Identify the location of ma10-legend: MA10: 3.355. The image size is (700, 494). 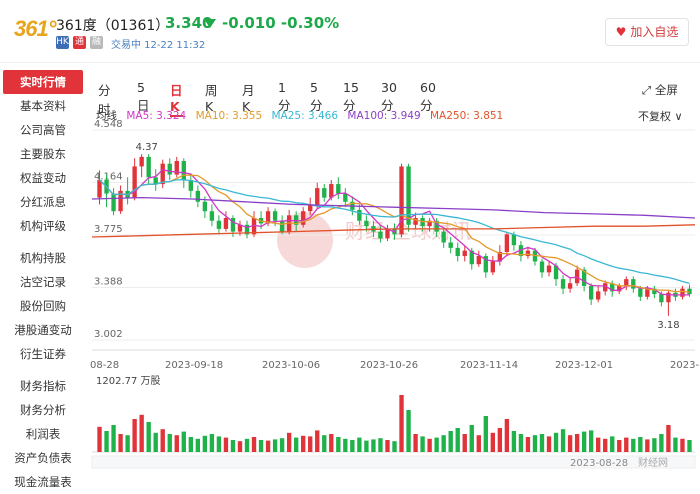
(229, 116).